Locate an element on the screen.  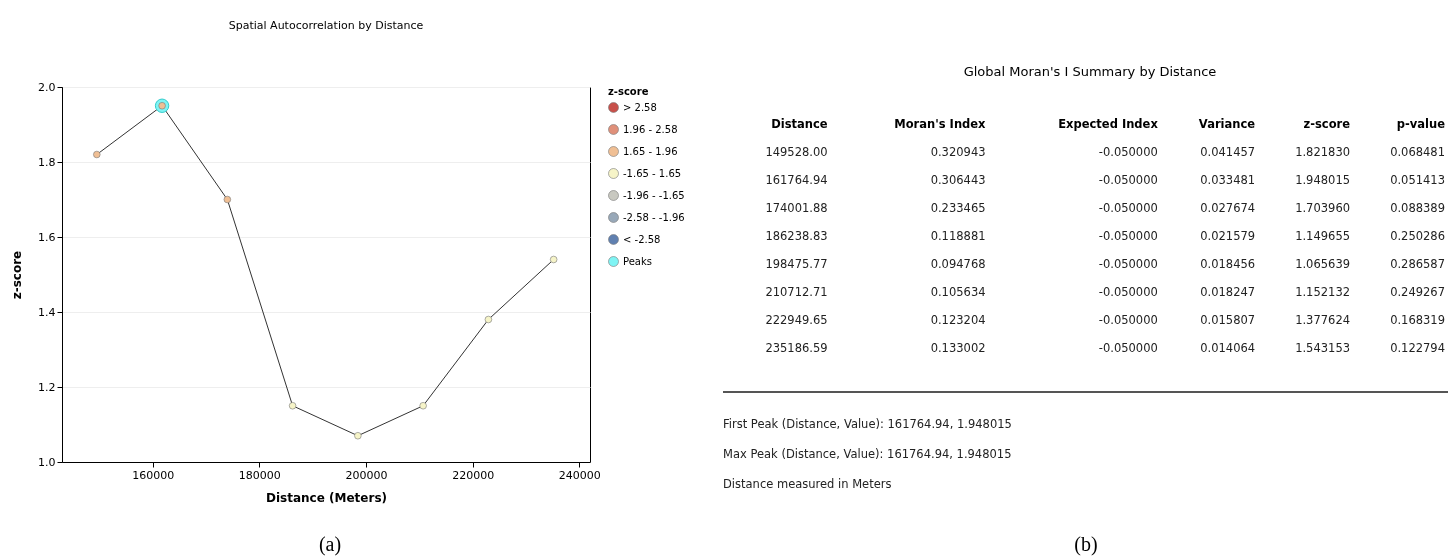
text: 0.123204 is located at coordinates (957, 320).